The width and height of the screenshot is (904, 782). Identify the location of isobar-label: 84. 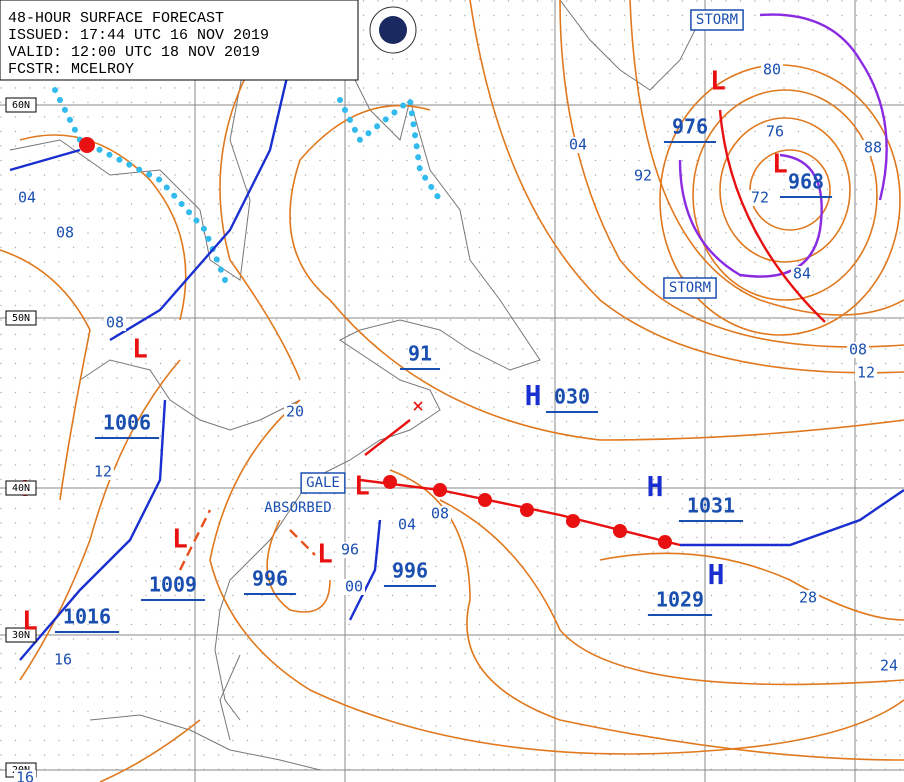
(802, 274).